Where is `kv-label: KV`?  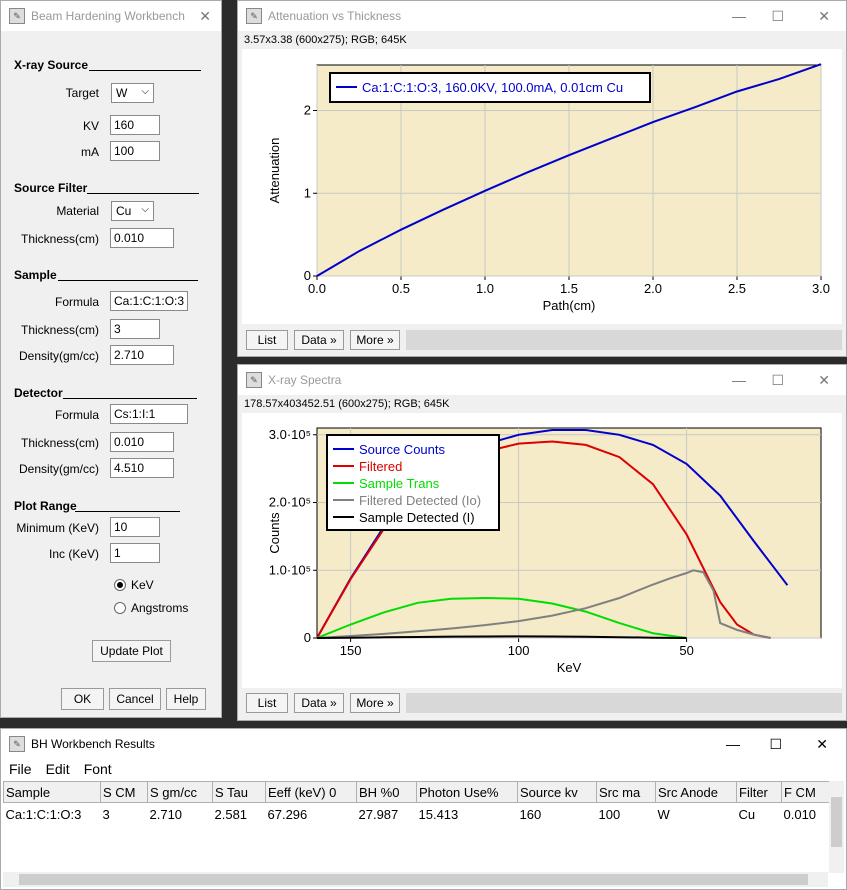 kv-label: KV is located at coordinates (90, 126).